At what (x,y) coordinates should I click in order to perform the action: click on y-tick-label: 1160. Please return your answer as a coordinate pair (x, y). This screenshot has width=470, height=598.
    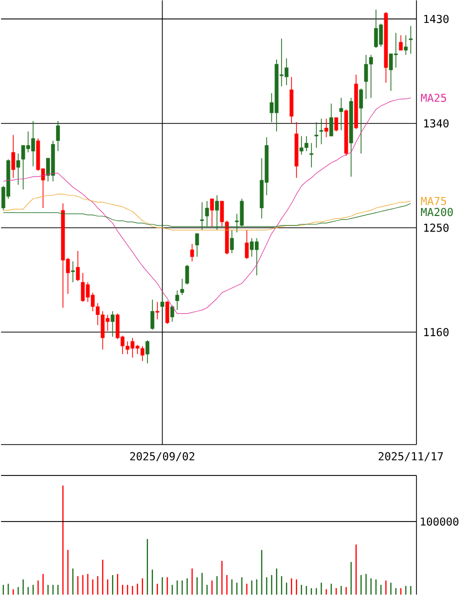
    Looking at the image, I should click on (436, 332).